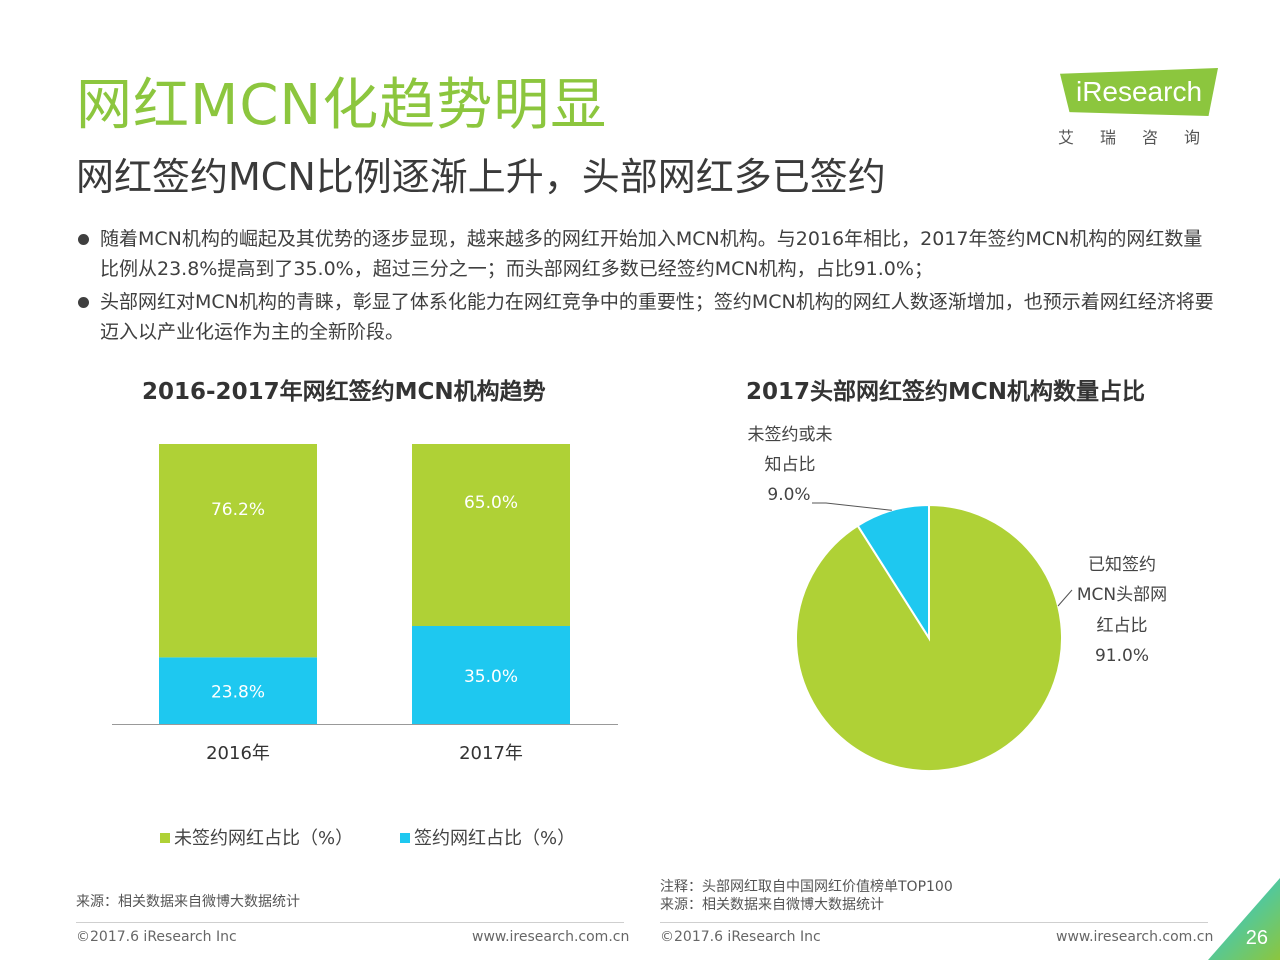 This screenshot has height=960, width=1280. I want to click on footer-divider-left, so click(350, 922).